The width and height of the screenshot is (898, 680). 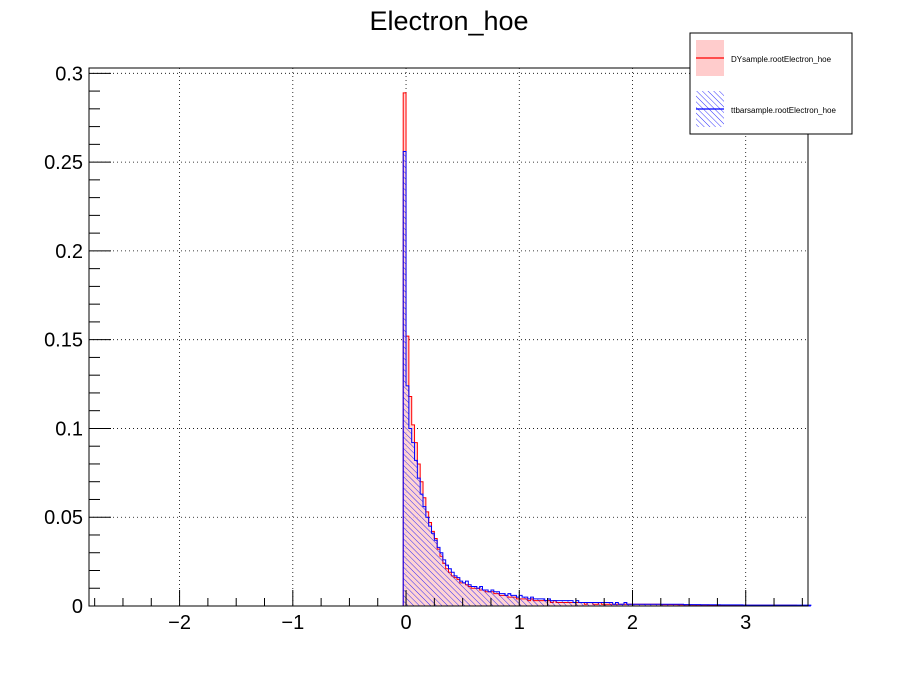 What do you see at coordinates (63, 518) in the screenshot?
I see `y-tick-label-1: 0.05` at bounding box center [63, 518].